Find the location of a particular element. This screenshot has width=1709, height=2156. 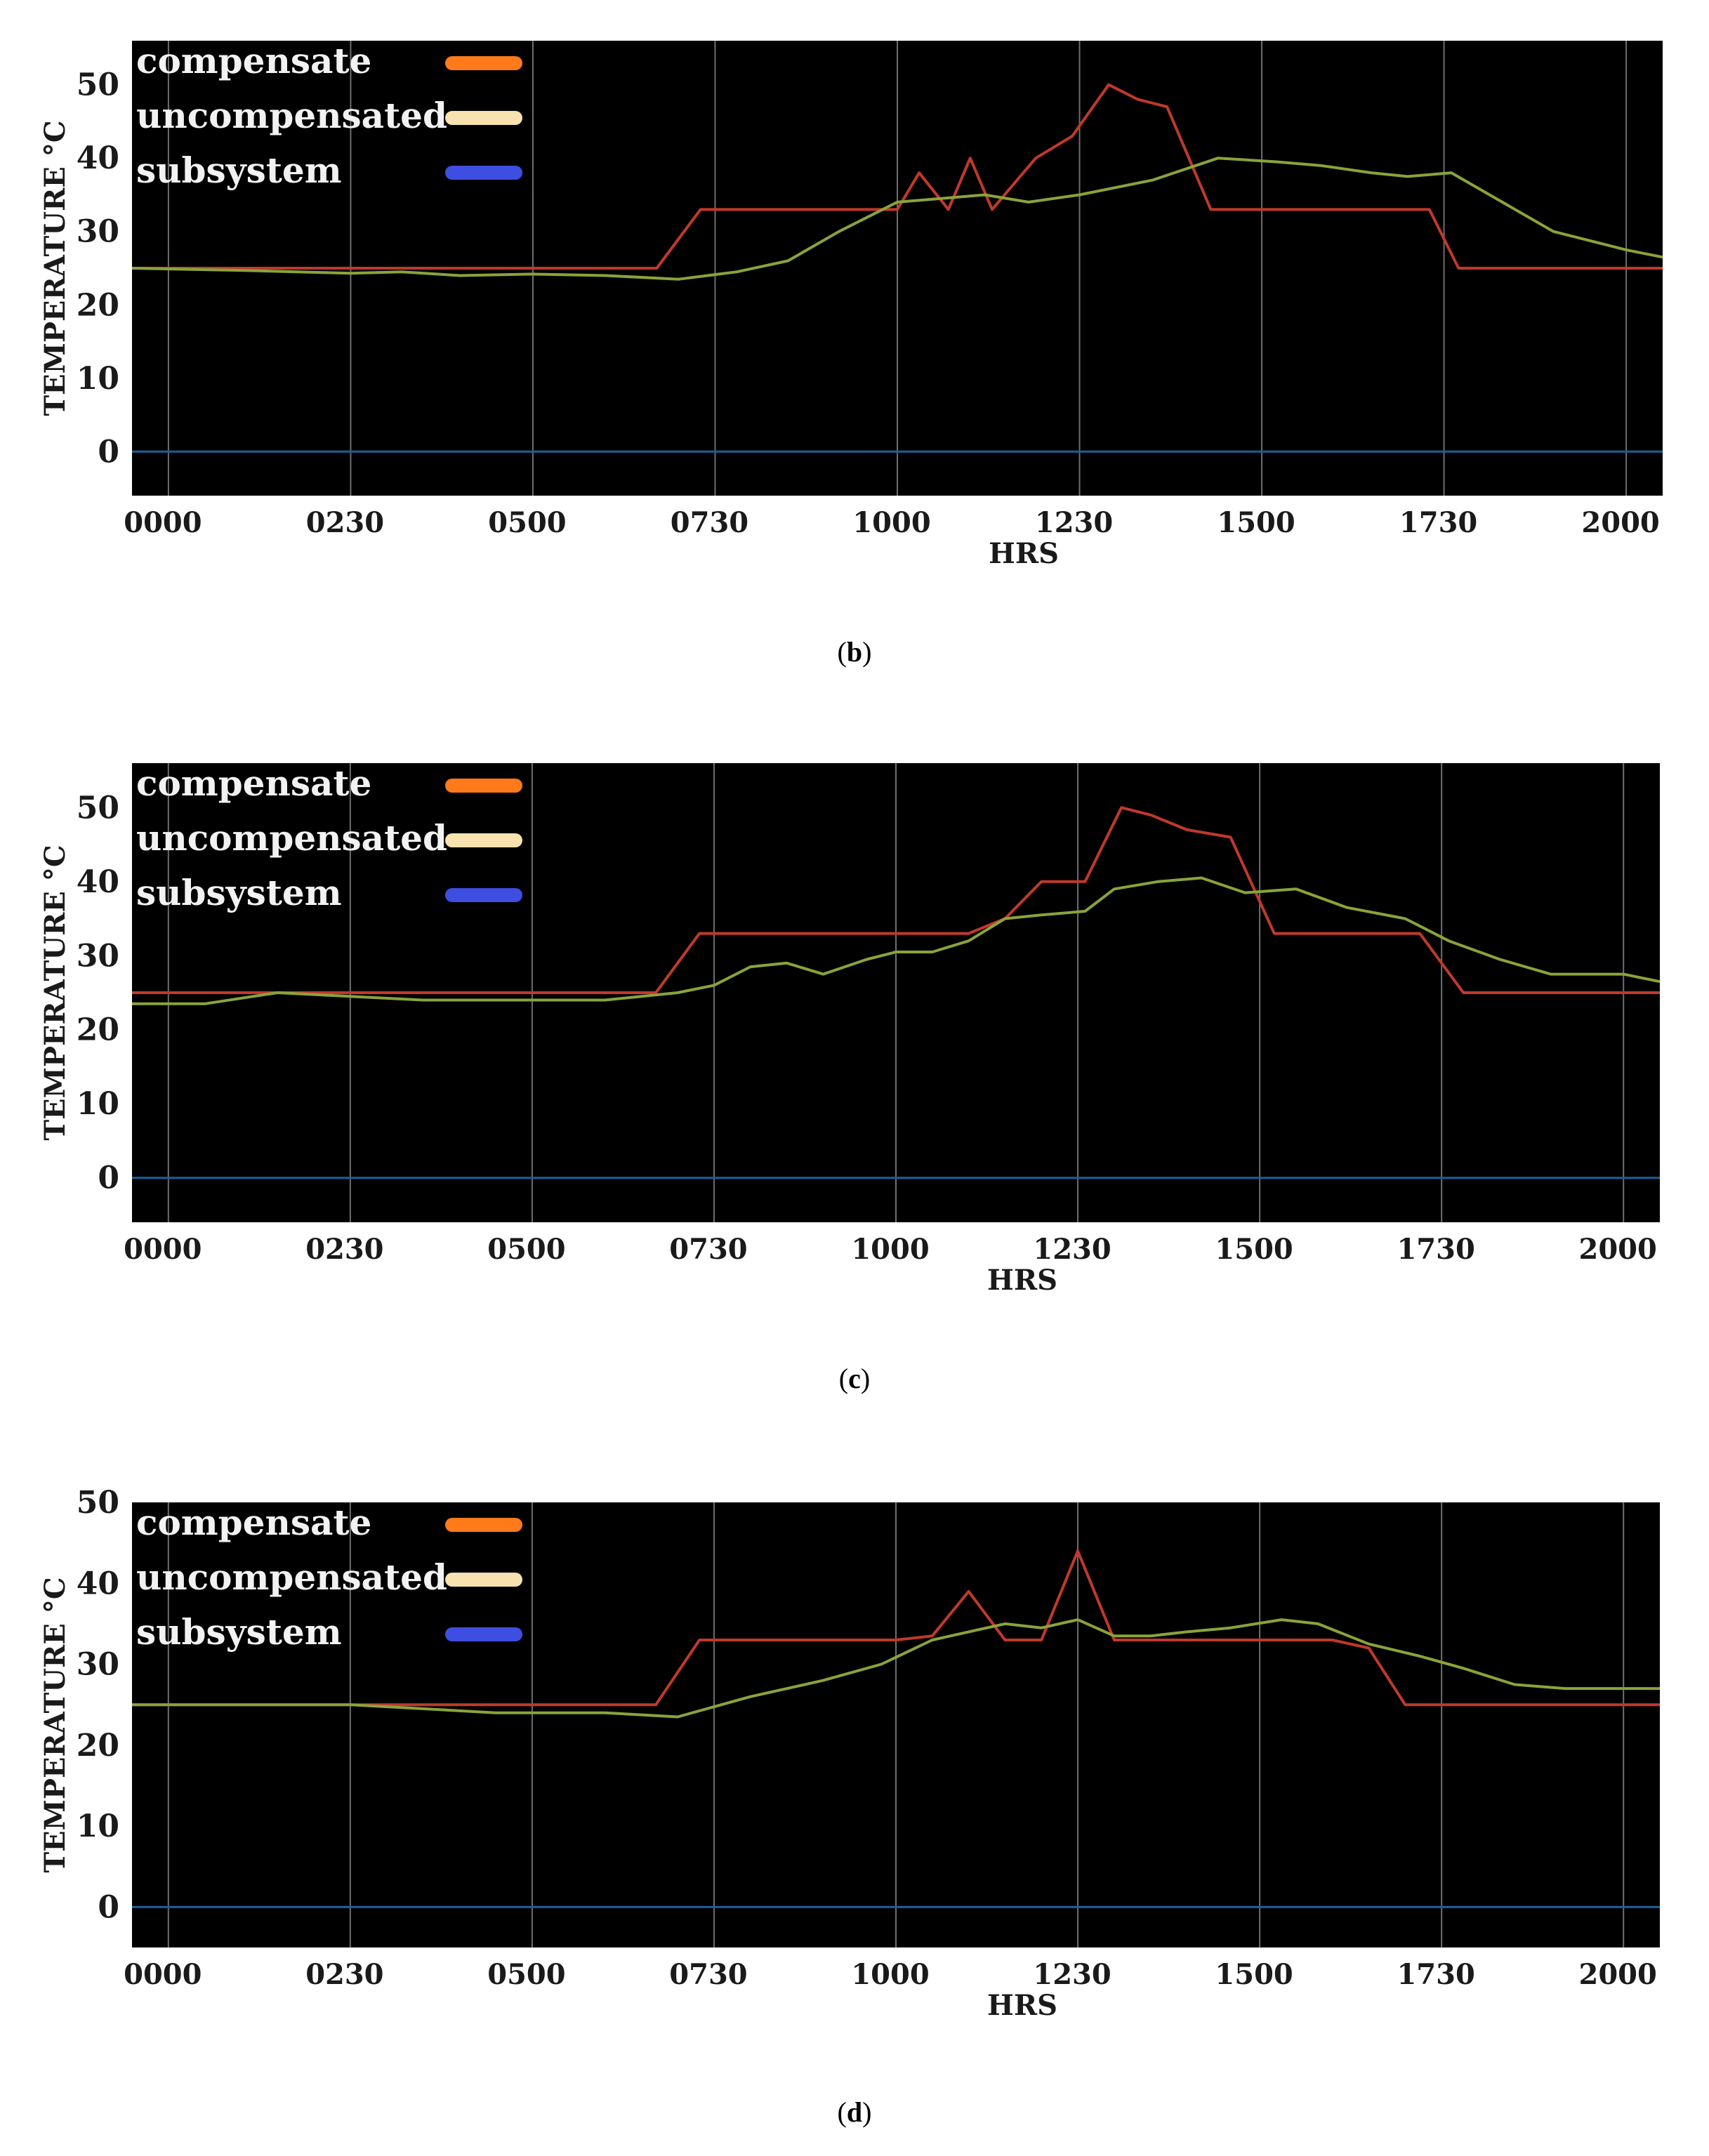

x-tick-label-b-6: 1500 is located at coordinates (1256, 522).